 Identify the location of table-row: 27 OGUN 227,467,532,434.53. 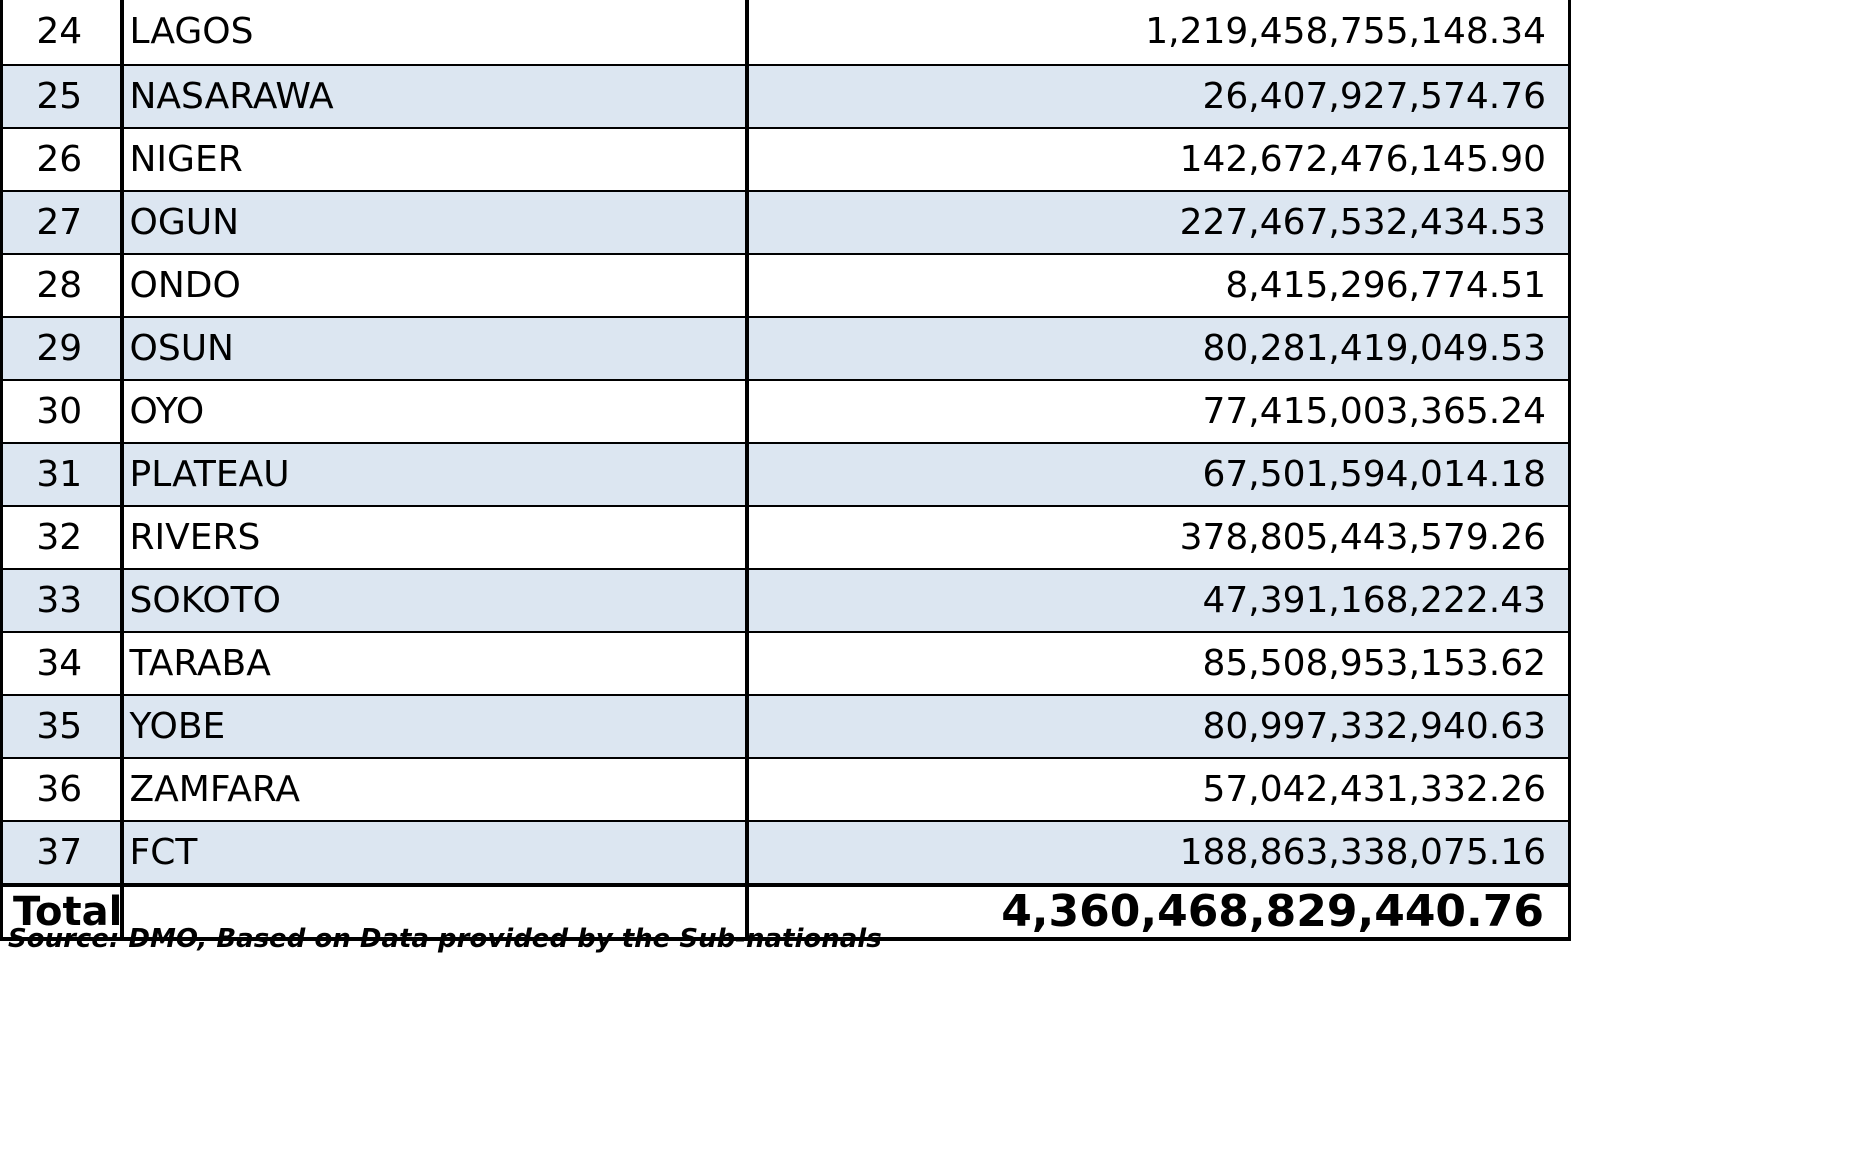
(785, 222).